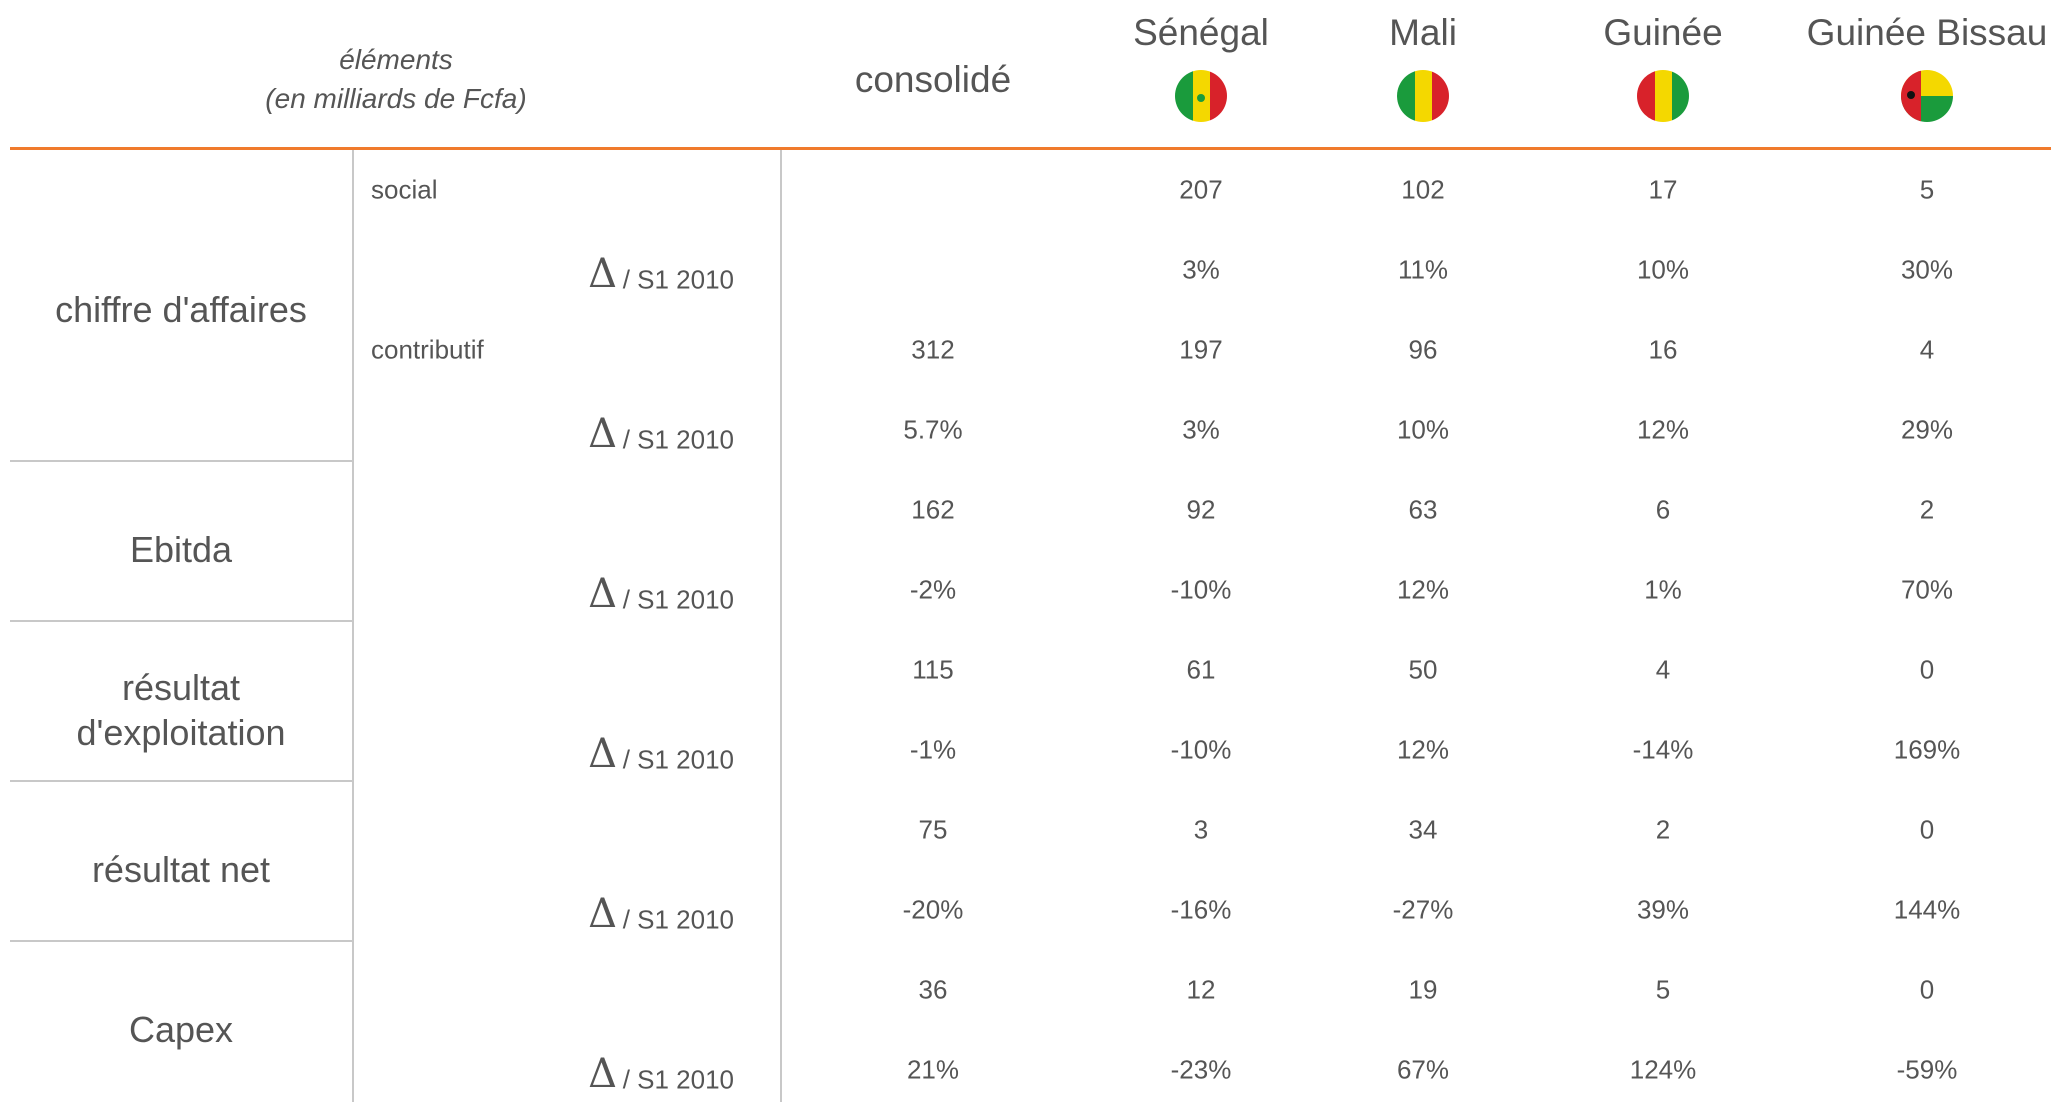 This screenshot has height=1102, width=2051. Describe the element at coordinates (933, 1069) in the screenshot. I see `cell-value: 21%` at that location.